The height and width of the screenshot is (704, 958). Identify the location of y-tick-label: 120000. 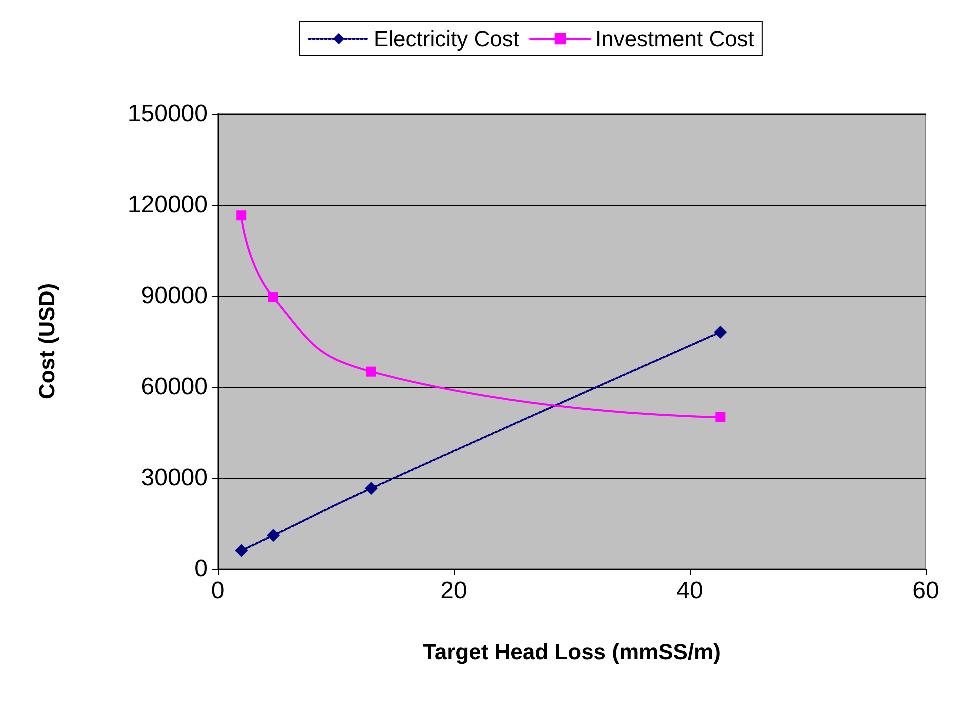
(168, 205).